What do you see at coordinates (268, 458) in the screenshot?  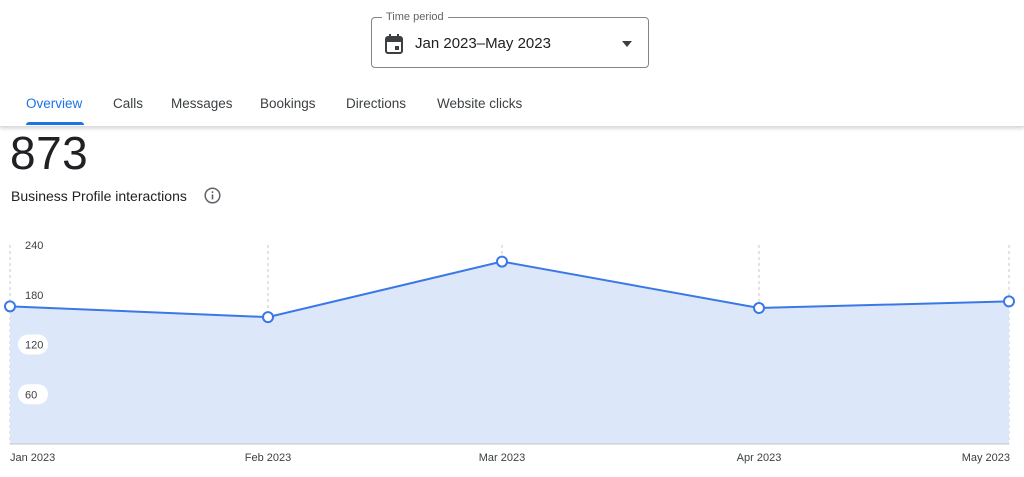 I see `x-tick-label: Feb 2023` at bounding box center [268, 458].